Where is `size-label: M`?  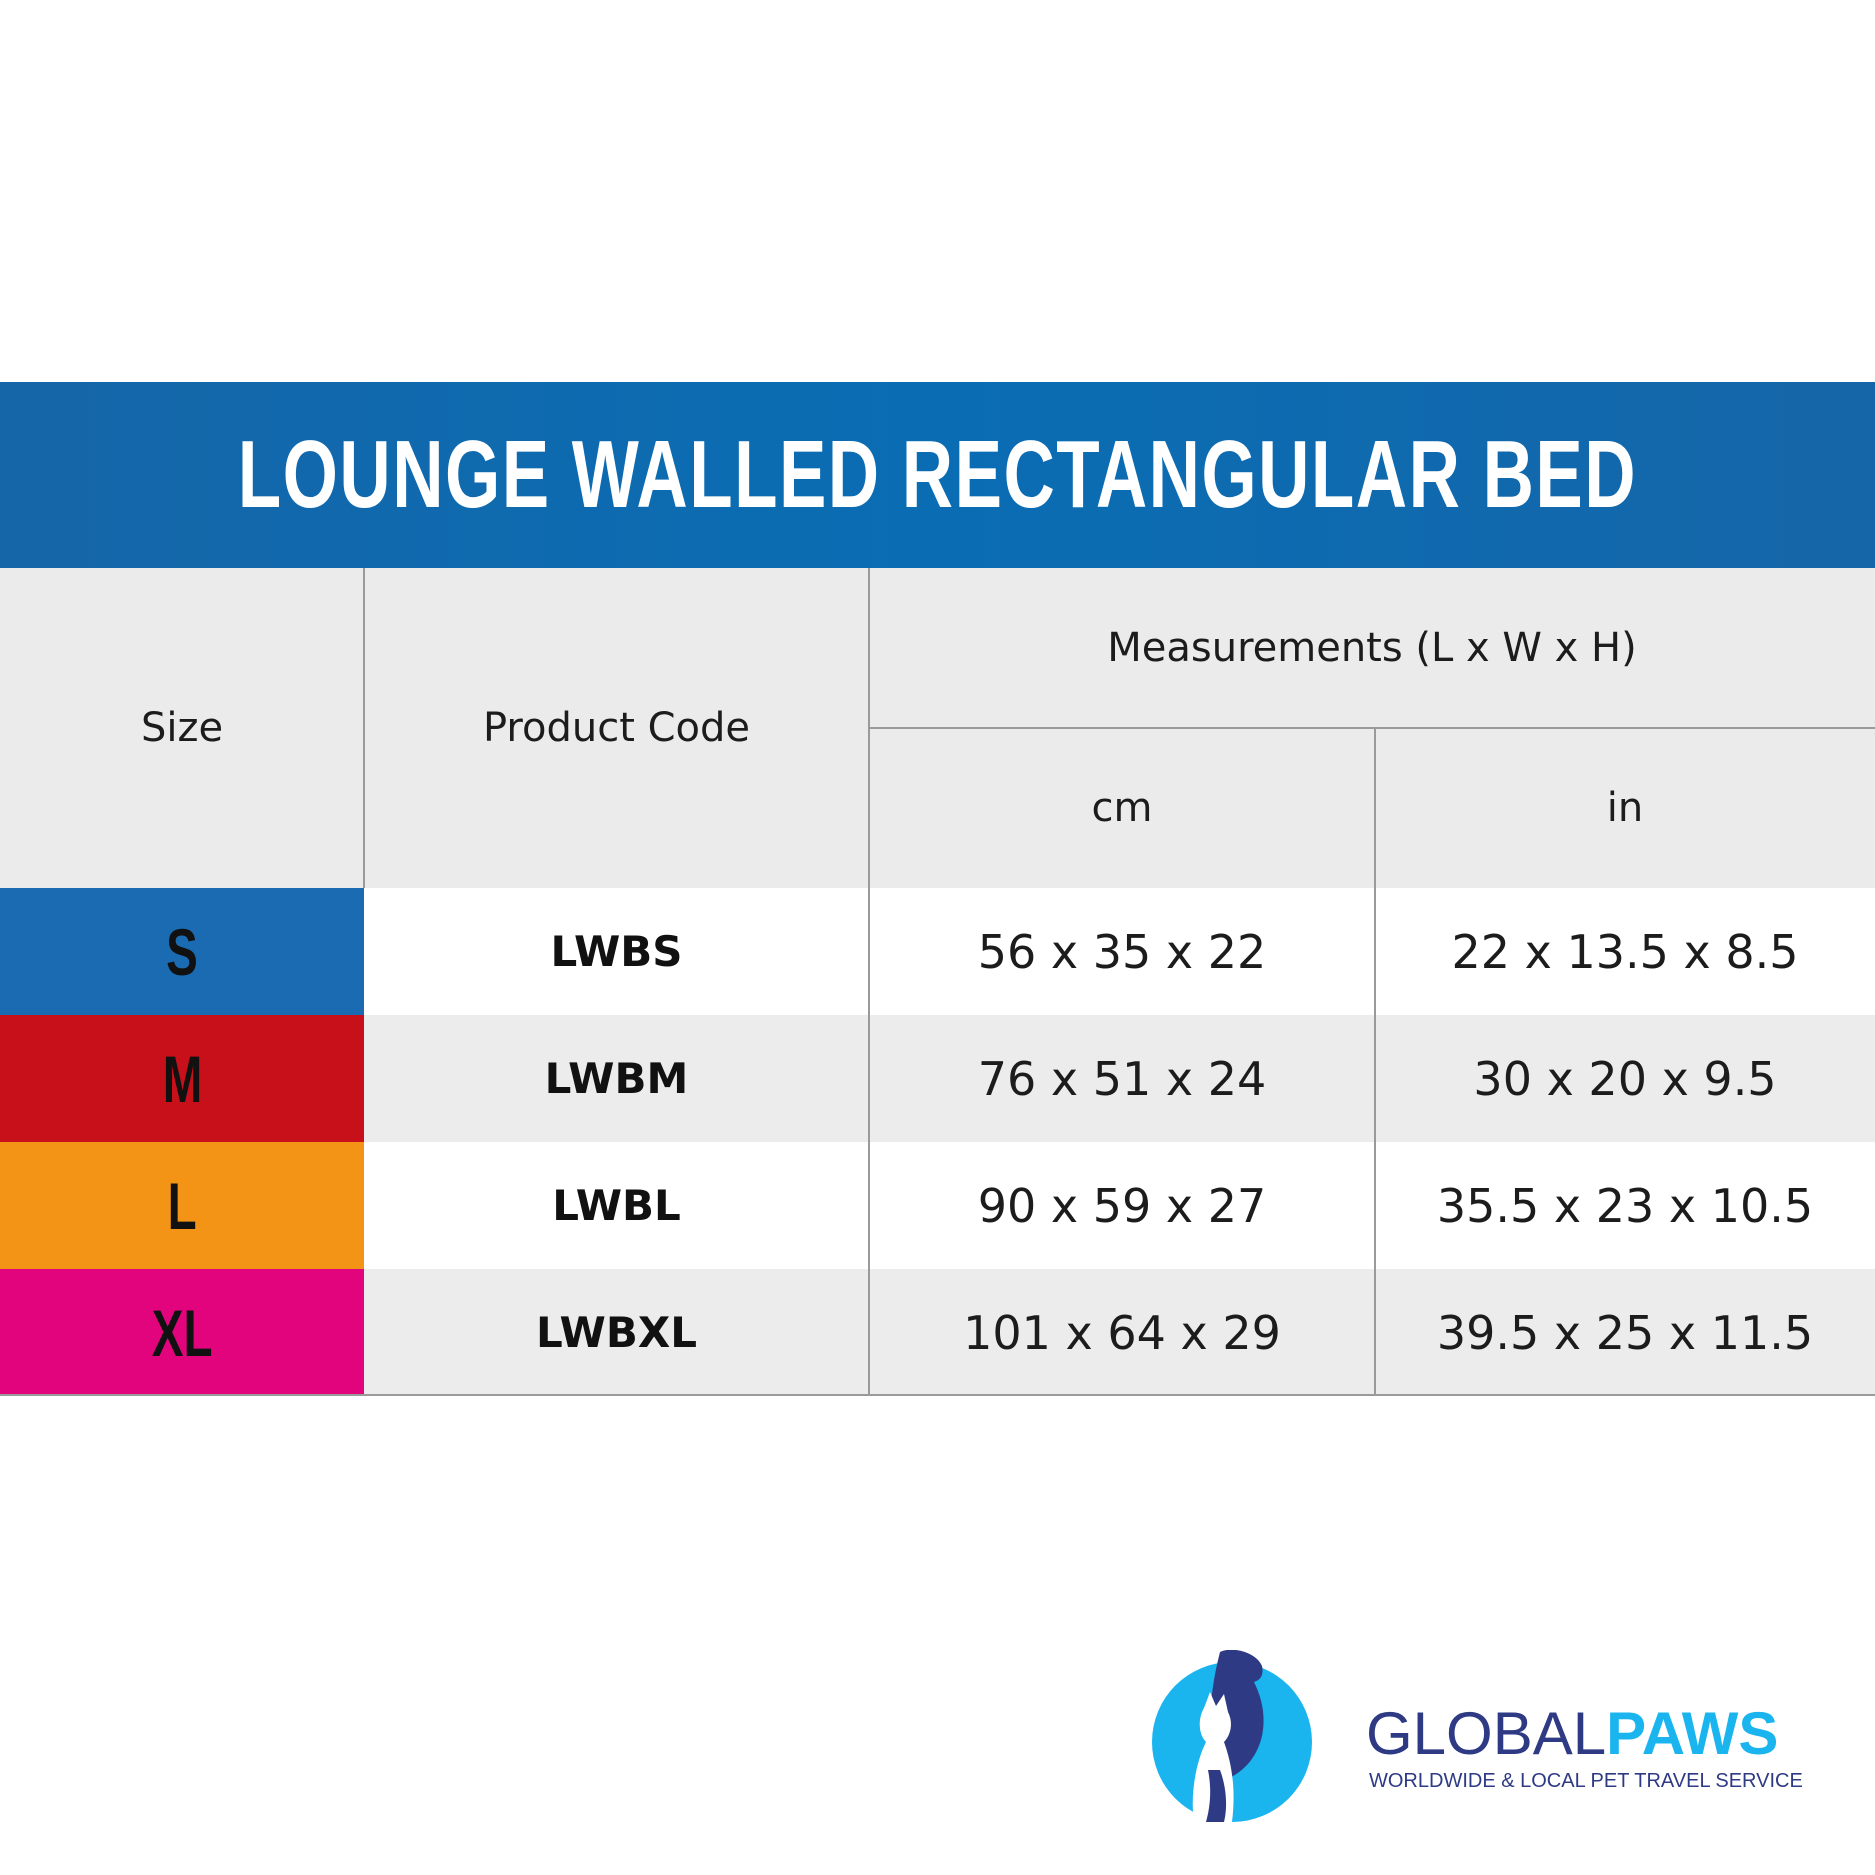 size-label: M is located at coordinates (182, 1078).